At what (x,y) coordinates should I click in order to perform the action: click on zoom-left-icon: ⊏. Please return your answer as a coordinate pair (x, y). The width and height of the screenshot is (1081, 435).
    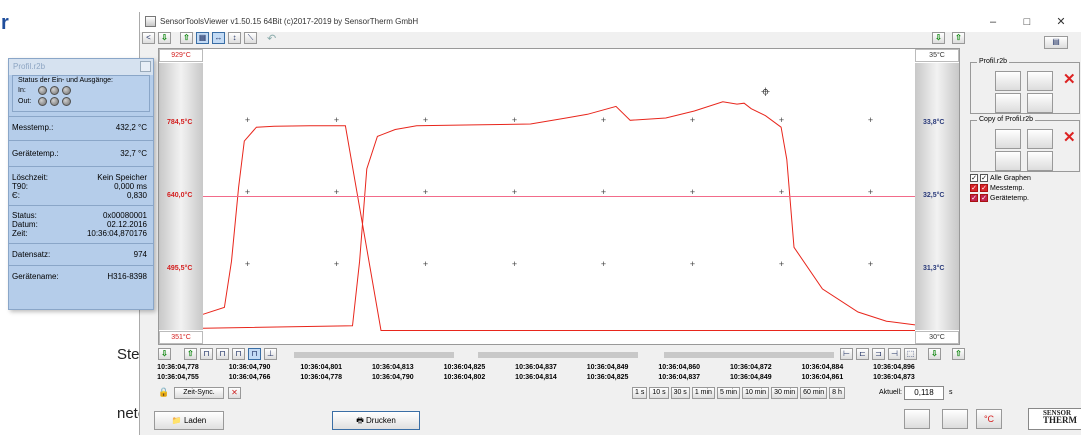
    Looking at the image, I should click on (862, 354).